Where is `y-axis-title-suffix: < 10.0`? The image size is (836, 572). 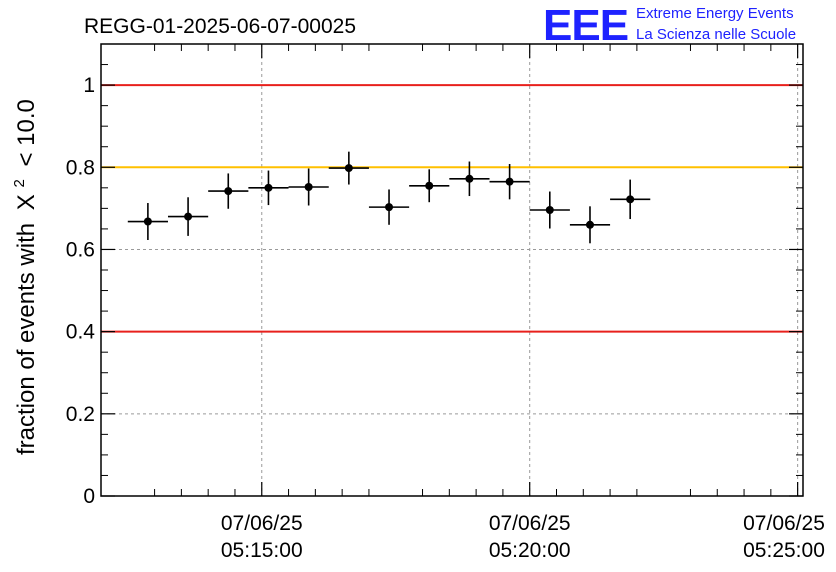
y-axis-title-suffix: < 10.0 is located at coordinates (26, 132).